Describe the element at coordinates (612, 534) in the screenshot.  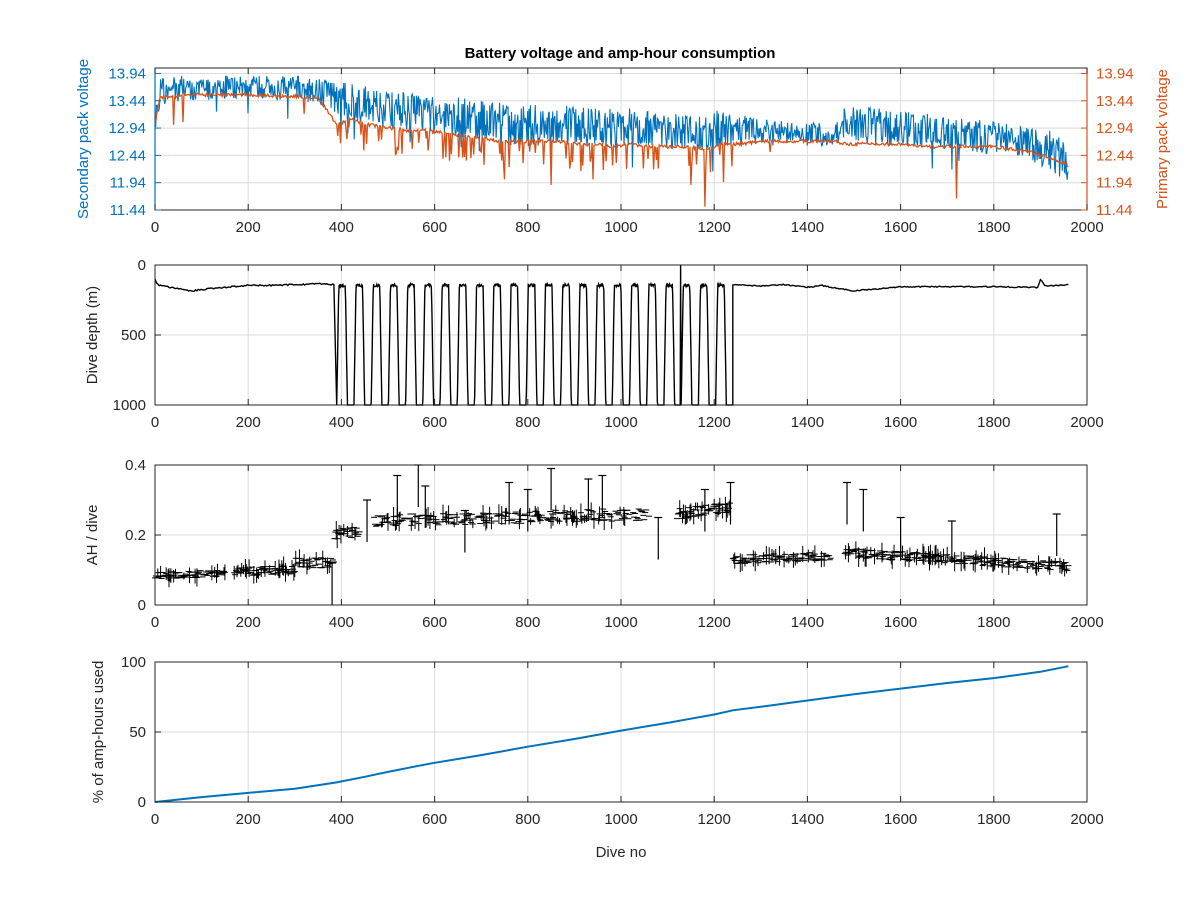
I see `ah-per-dive-points` at that location.